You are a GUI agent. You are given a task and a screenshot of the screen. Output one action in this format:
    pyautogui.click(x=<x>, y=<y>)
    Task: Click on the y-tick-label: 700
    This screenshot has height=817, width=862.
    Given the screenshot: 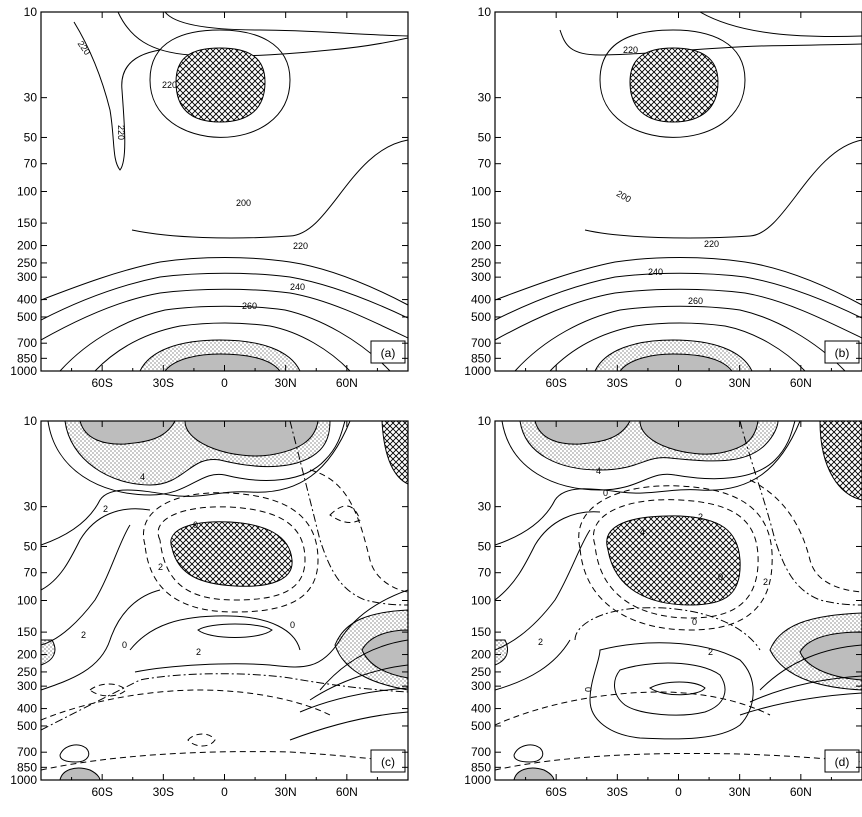 What is the action you would take?
    pyautogui.click(x=481, y=343)
    